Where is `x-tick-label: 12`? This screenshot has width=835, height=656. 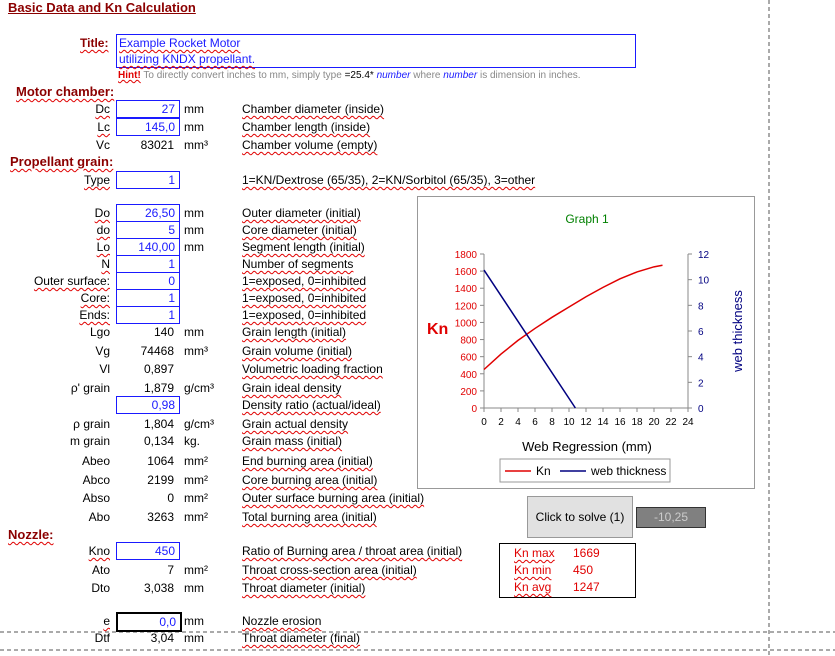 x-tick-label: 12 is located at coordinates (586, 422).